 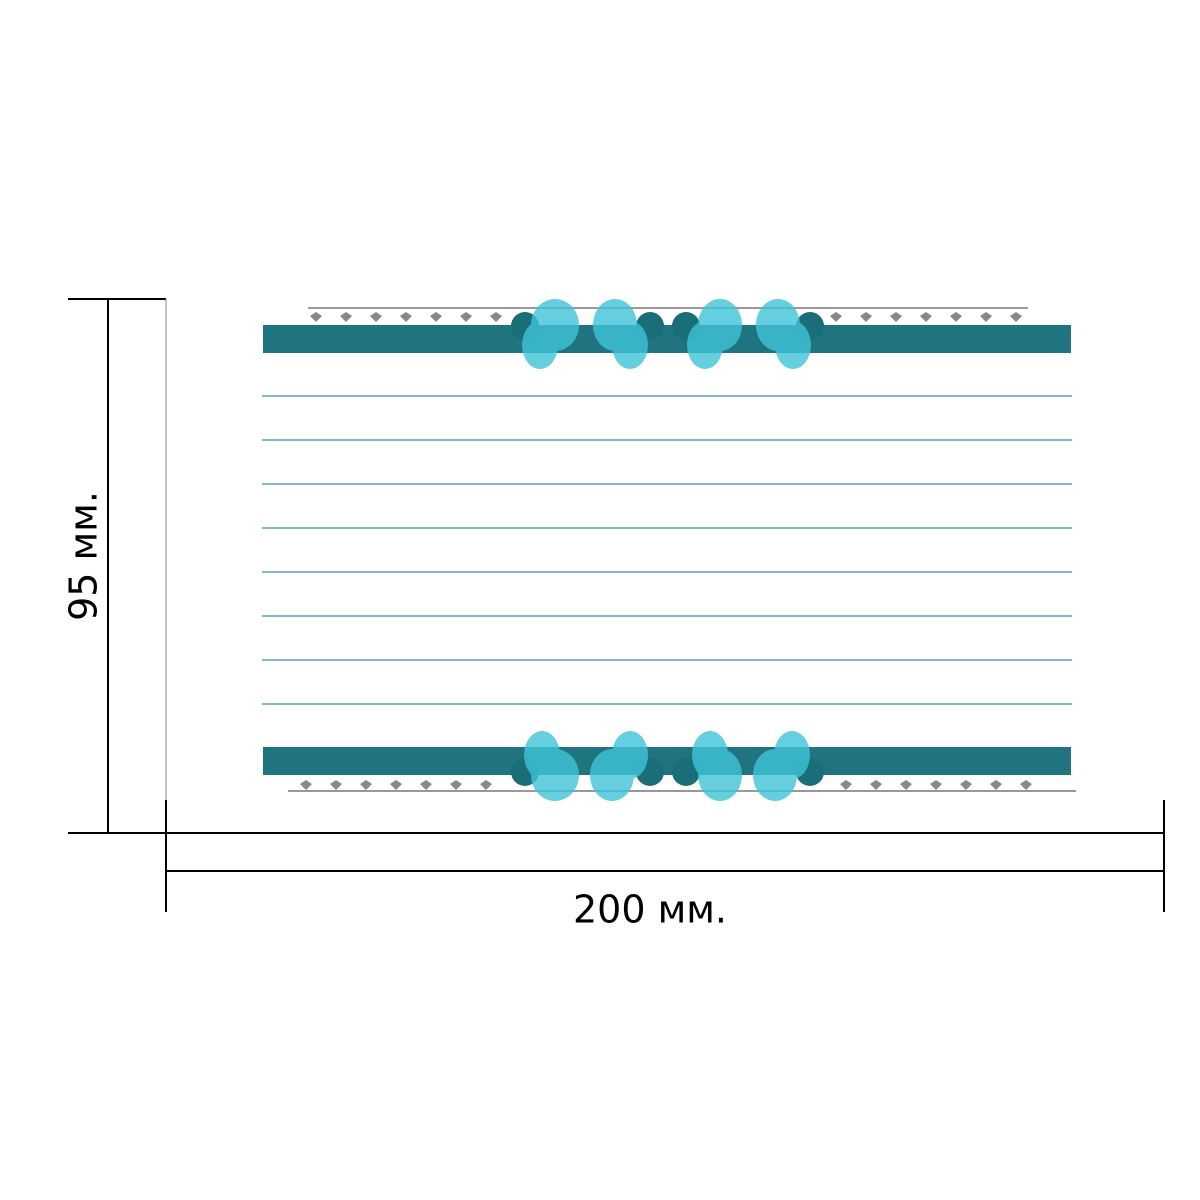 What do you see at coordinates (84, 556) in the screenshot?
I see `height-label: 95 мм.` at bounding box center [84, 556].